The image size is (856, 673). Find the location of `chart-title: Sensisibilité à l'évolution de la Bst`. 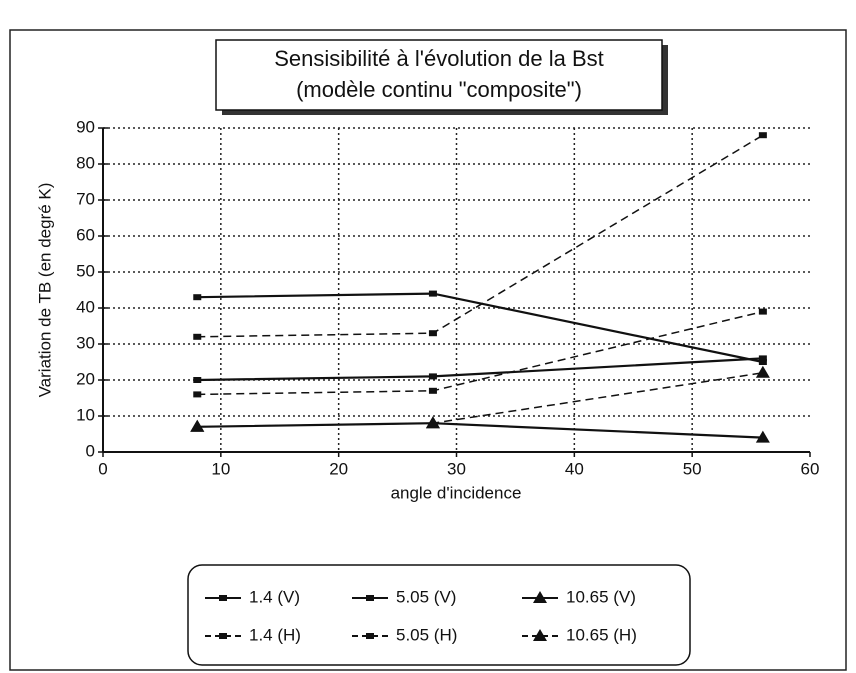

chart-title: Sensisibilité à l'évolution de la Bst is located at coordinates (439, 58).